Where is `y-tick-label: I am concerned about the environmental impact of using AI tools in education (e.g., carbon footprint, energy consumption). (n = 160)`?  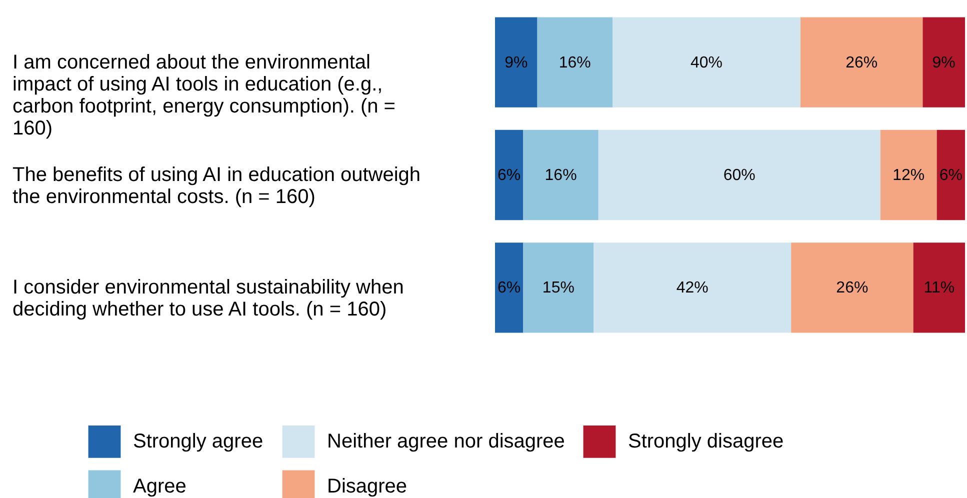
y-tick-label: I am concerned about the environmental impact of using AI tools in education (e.g., carbon footprint, energy consumption). (n = 160) is located at coordinates (204, 95).